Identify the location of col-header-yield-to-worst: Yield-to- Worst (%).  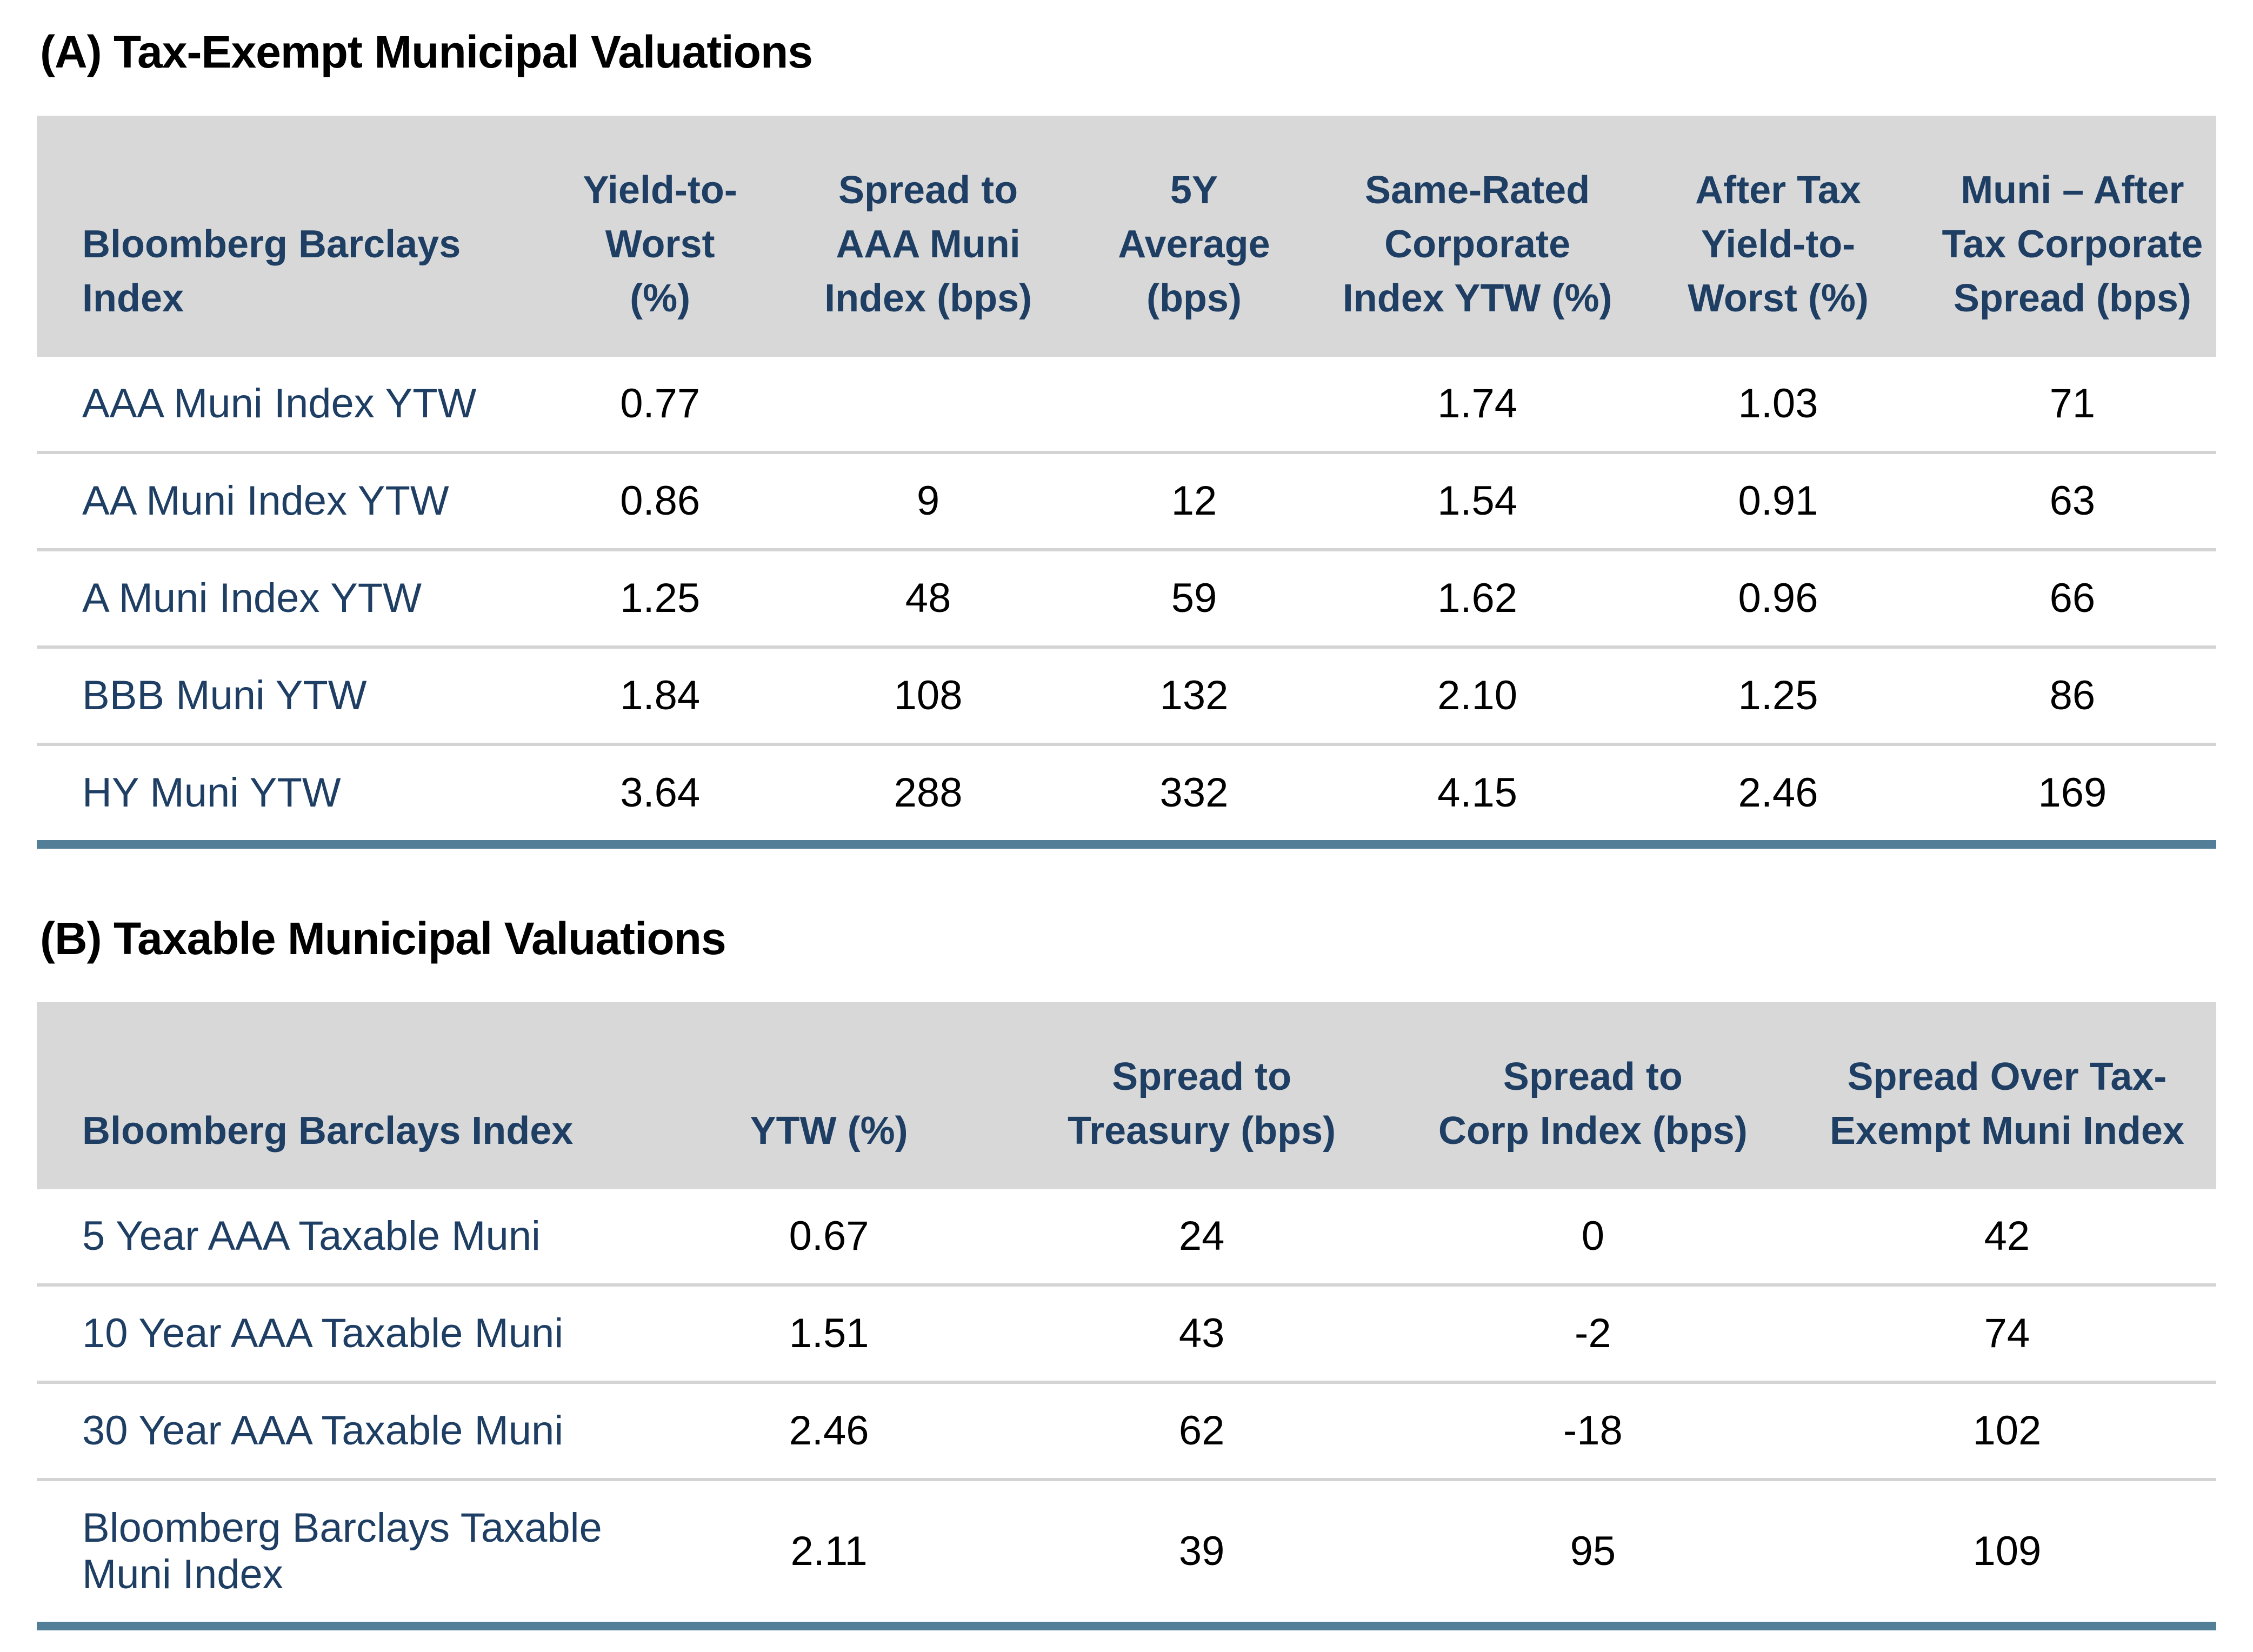
(660, 236).